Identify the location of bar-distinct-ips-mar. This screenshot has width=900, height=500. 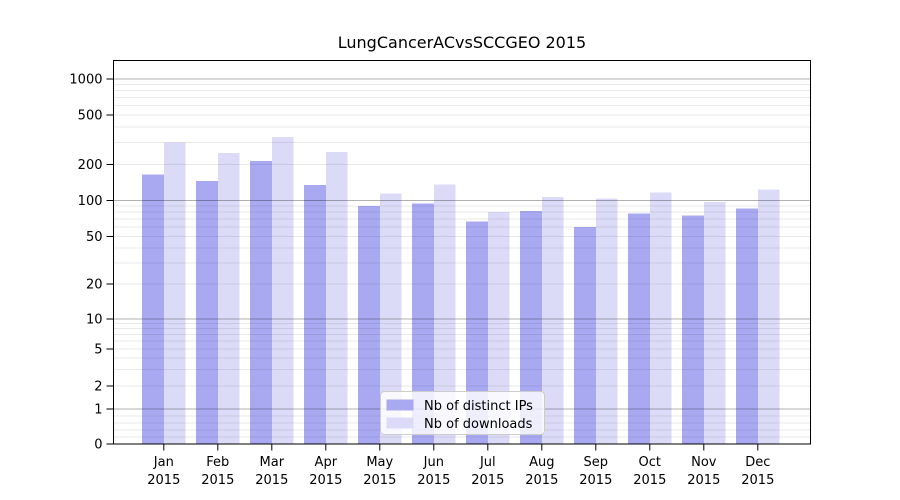
(261, 302).